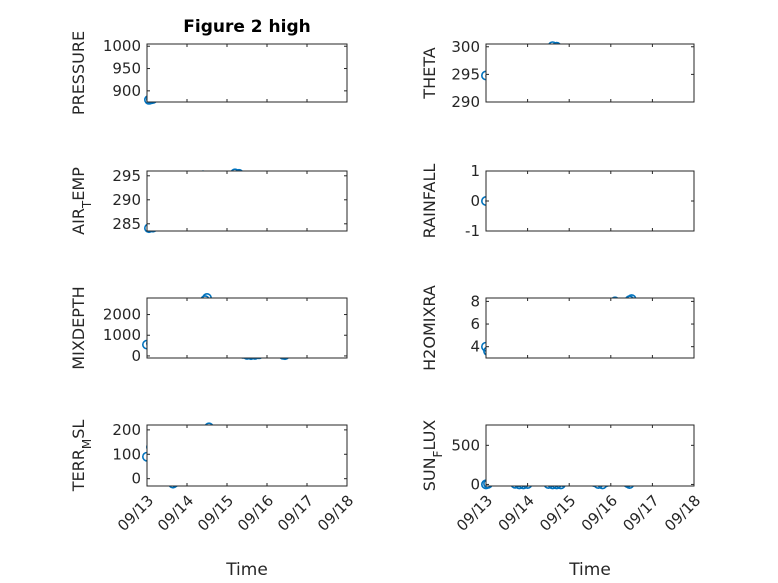  I want to click on subplot-5: 2000 1000 0 MIXDEPTH, so click(208, 328).